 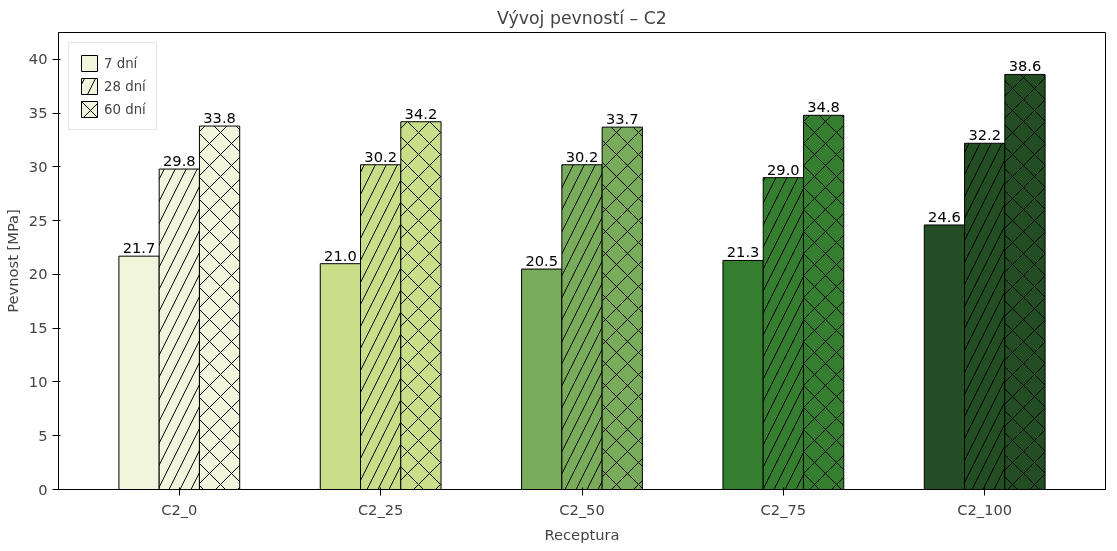 What do you see at coordinates (38, 381) in the screenshot?
I see `y-tick-label: 10` at bounding box center [38, 381].